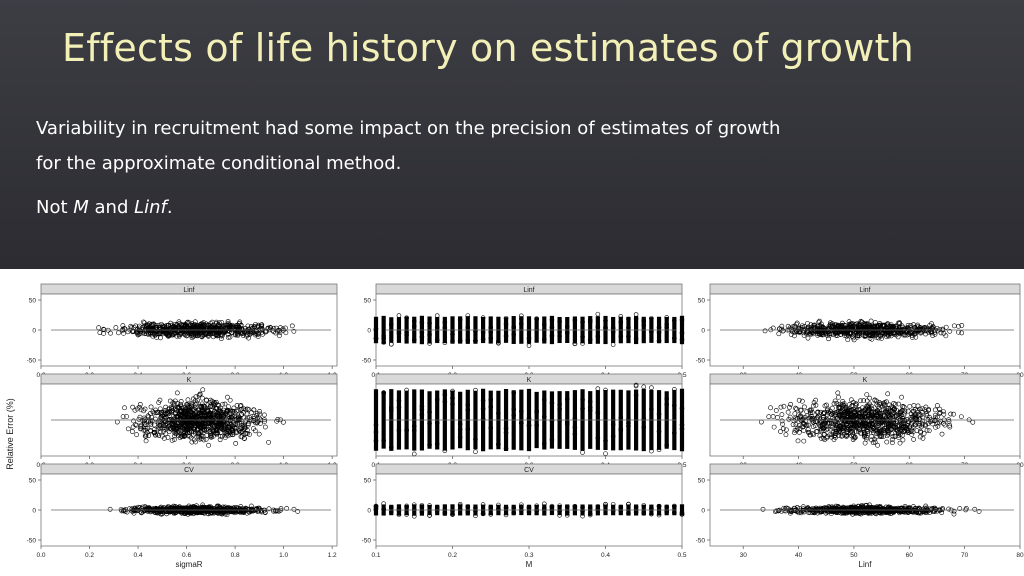 The image size is (1024, 576). Describe the element at coordinates (55, 207) in the screenshot. I see `not-text: Not` at that location.